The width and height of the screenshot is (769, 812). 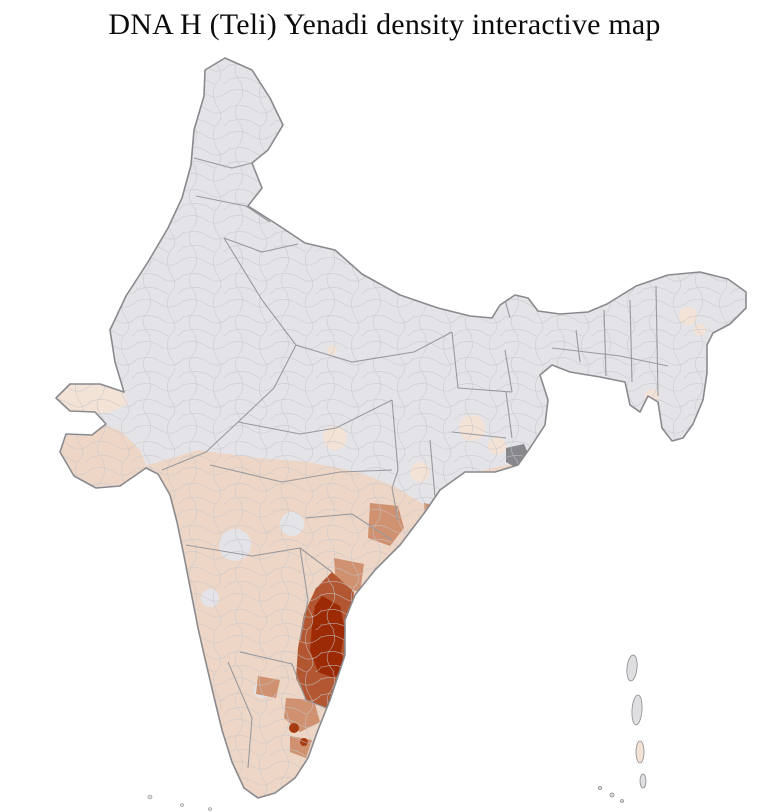 I want to click on lakshadweep-islands, so click(x=179, y=802).